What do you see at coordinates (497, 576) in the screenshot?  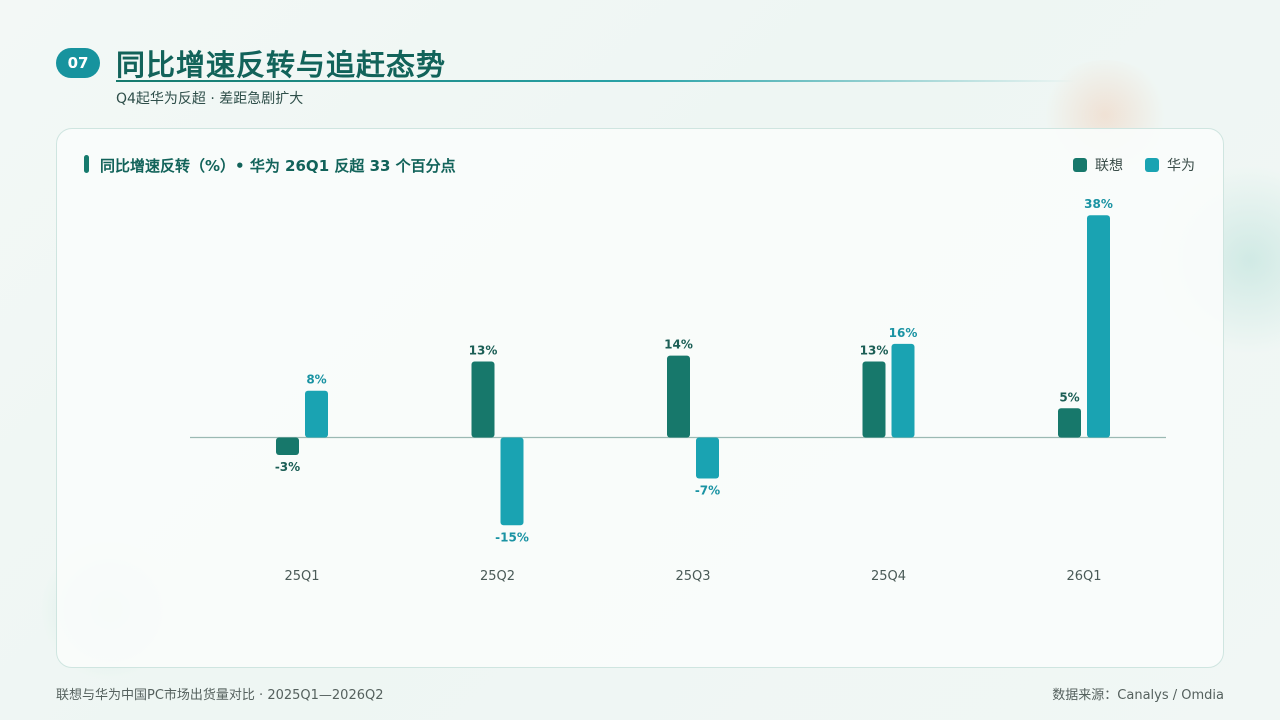 I see `x-tick-label-25Q2: 25Q2` at bounding box center [497, 576].